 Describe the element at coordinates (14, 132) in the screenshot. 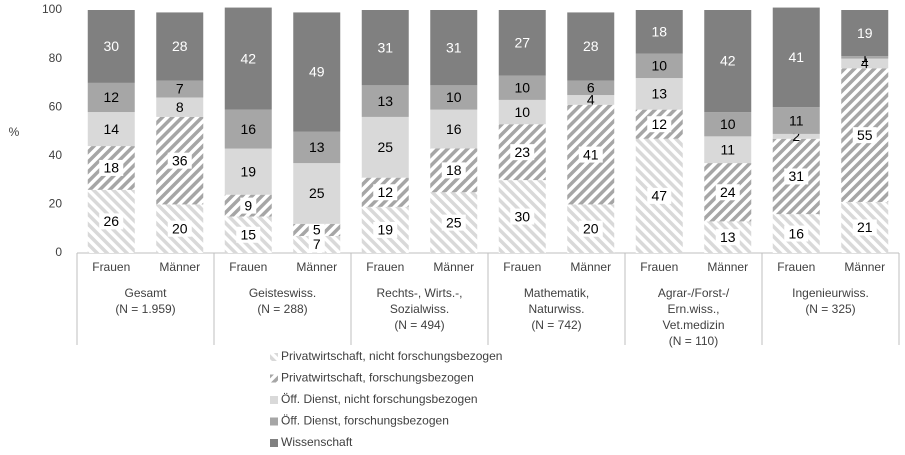

I see `y-axis-label: %` at that location.